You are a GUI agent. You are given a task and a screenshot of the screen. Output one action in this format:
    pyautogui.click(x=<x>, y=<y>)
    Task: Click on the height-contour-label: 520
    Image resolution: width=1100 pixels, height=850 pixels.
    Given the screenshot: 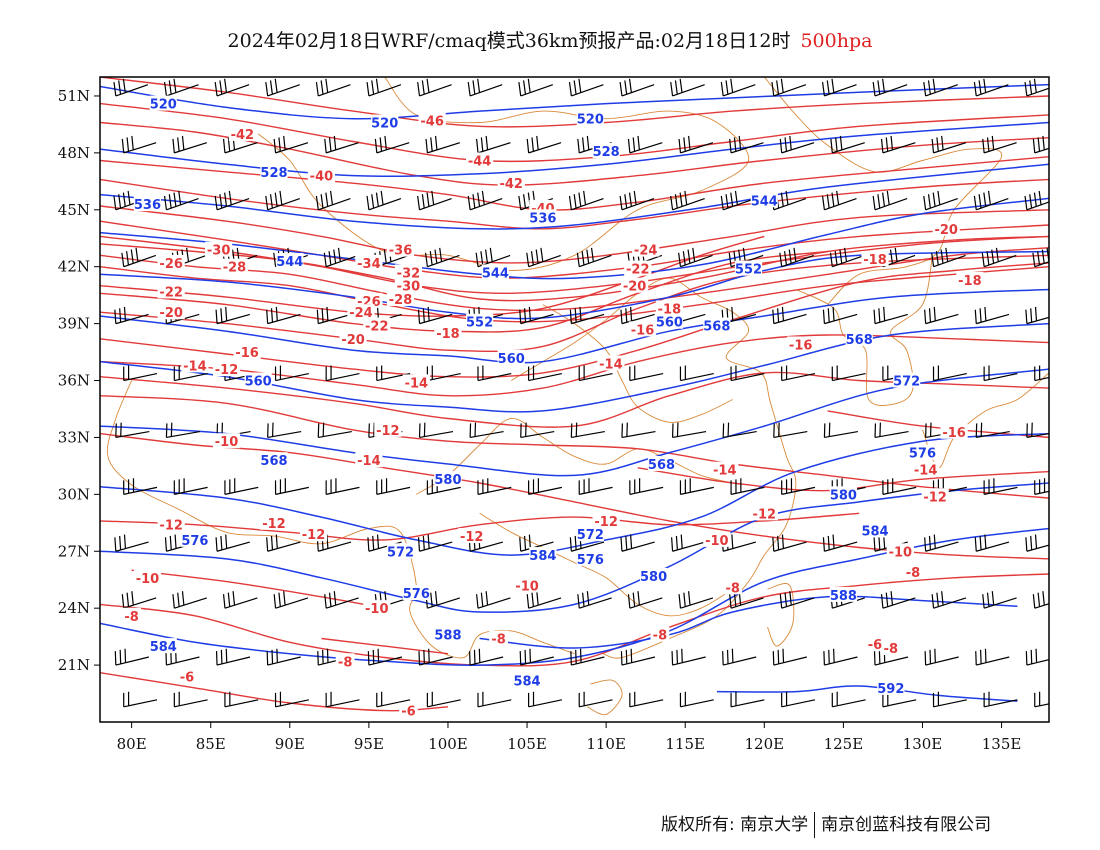 What is the action you would take?
    pyautogui.click(x=163, y=105)
    